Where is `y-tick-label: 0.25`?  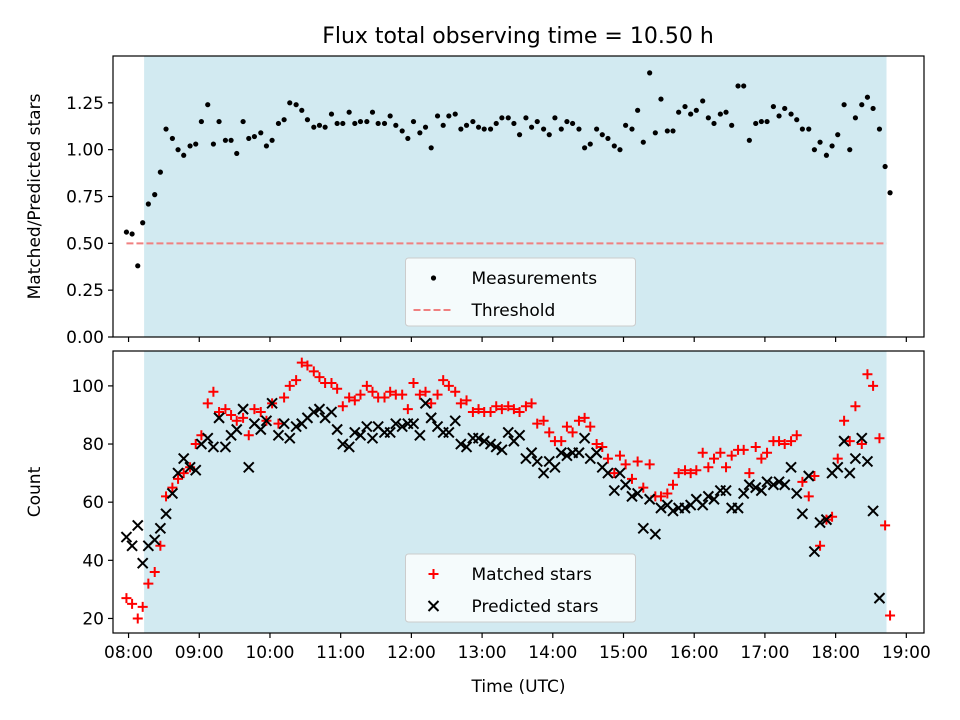 y-tick-label: 0.25 is located at coordinates (85, 291).